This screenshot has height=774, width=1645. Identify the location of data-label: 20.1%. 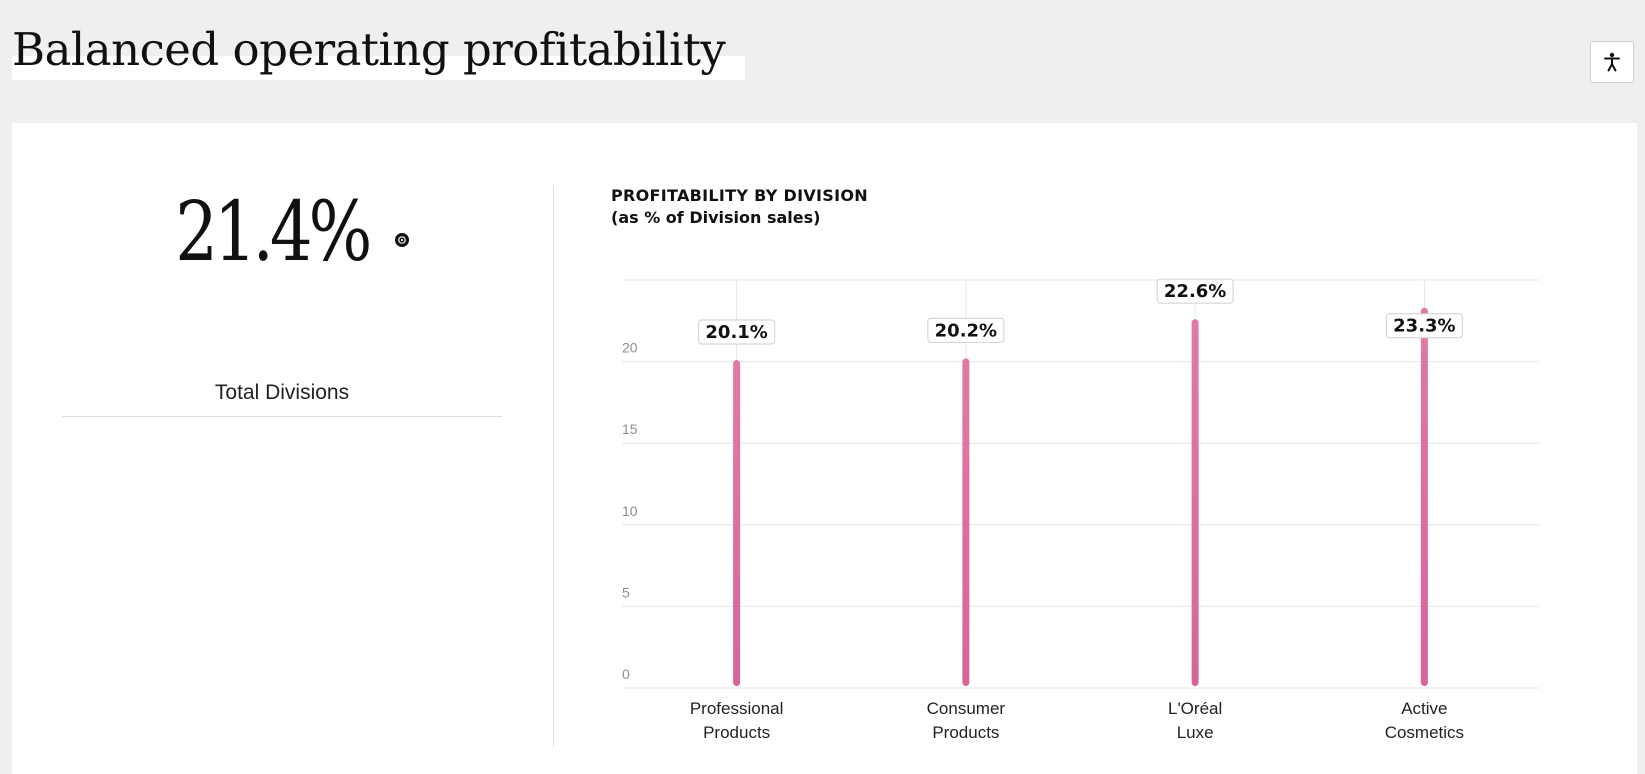
(736, 332).